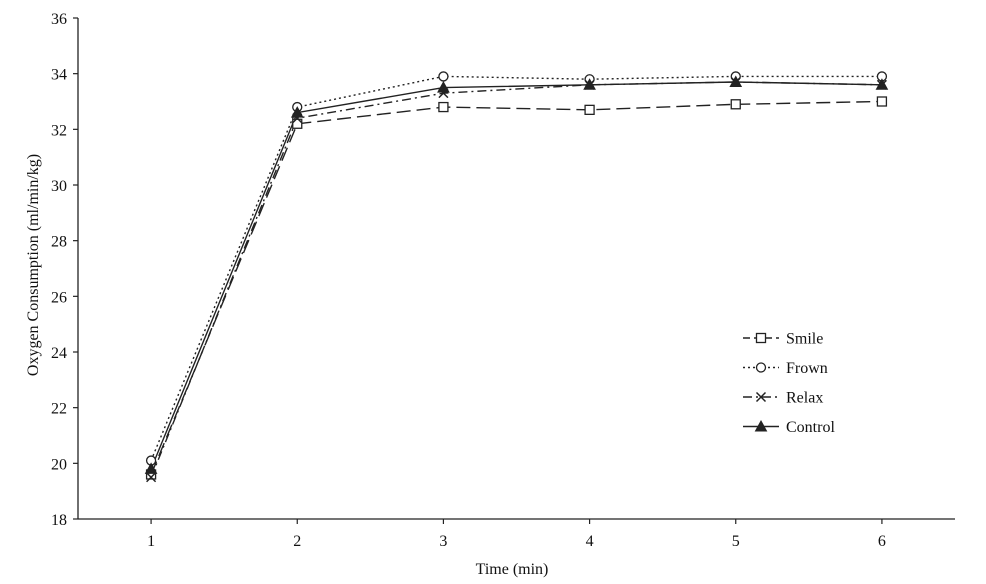 The height and width of the screenshot is (584, 986). What do you see at coordinates (789, 383) in the screenshot?
I see `legend: Smile Frown Relax Control` at bounding box center [789, 383].